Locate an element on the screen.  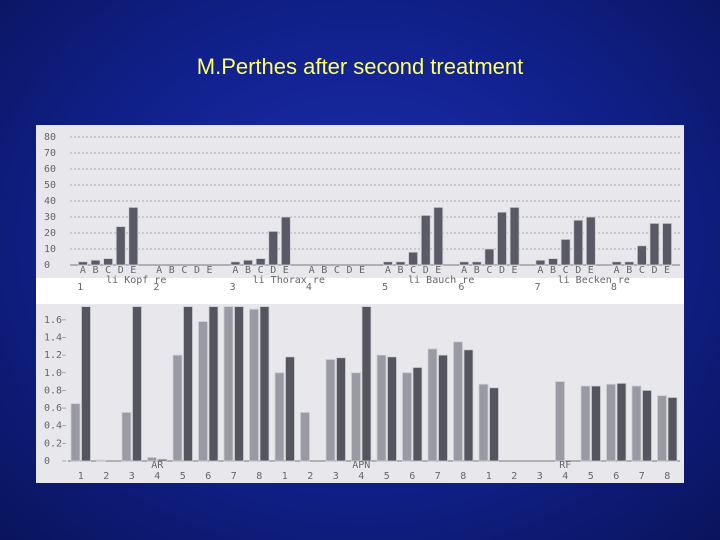
x-tick-label: 2 is located at coordinates (310, 476).